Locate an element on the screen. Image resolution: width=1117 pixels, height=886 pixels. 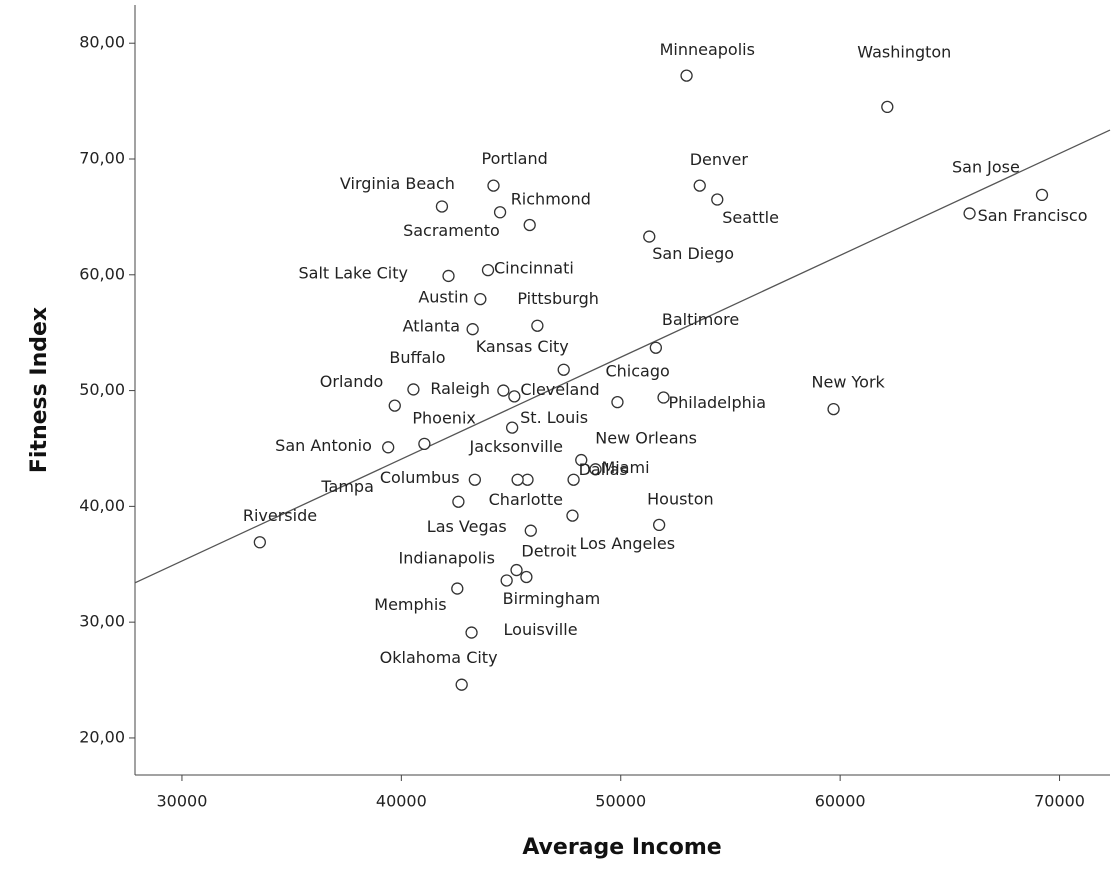
point-label: Kansas City is located at coordinates (522, 346).